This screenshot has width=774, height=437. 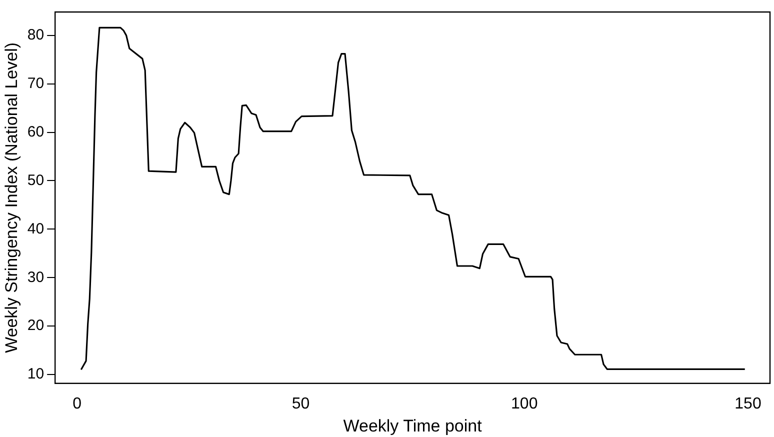 What do you see at coordinates (77, 403) in the screenshot?
I see `x-tick-label: 0` at bounding box center [77, 403].